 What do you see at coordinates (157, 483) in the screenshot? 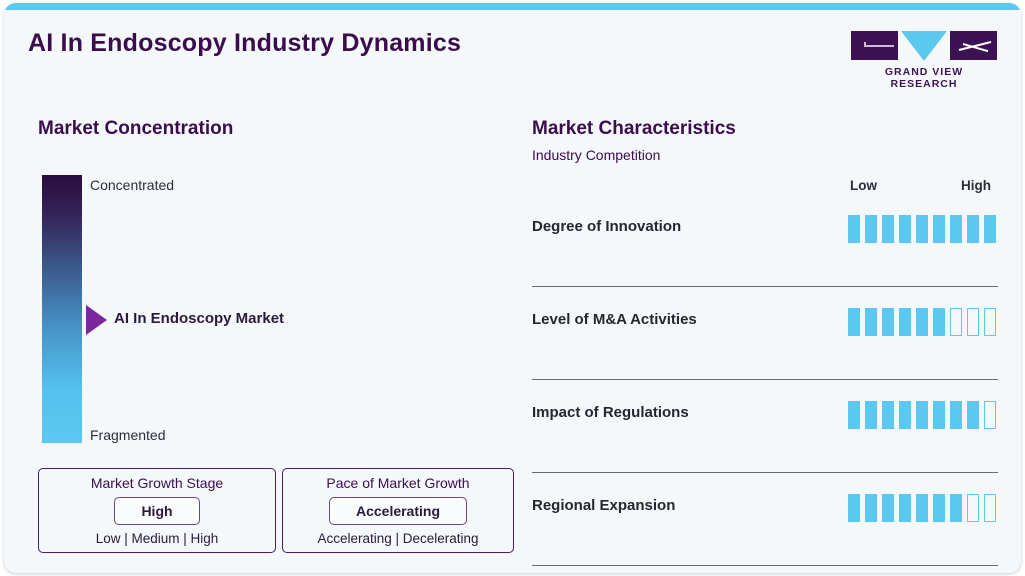
I see `market-growth-stage-title: Market Growth Stage` at bounding box center [157, 483].